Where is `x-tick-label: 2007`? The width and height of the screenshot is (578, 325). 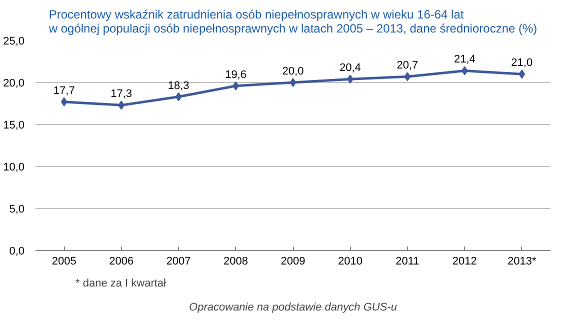 x-tick-label: 2007 is located at coordinates (178, 262).